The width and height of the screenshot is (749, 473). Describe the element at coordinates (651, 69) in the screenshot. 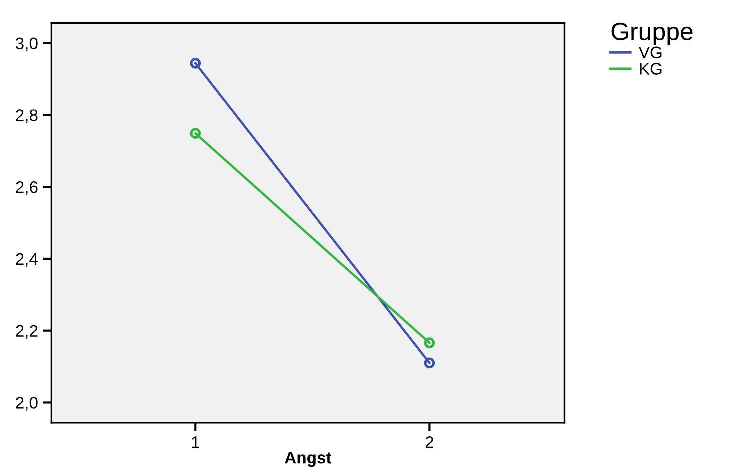

I see `legend-label: KG` at that location.